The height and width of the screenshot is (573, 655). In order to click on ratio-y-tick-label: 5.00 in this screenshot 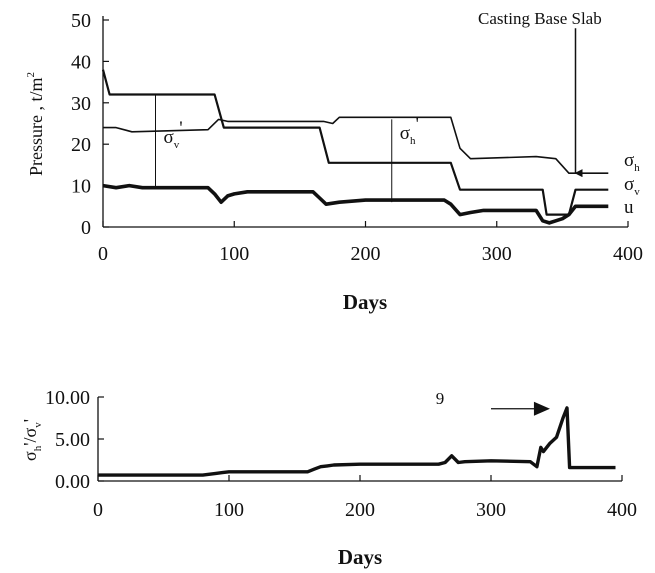, I will do `click(72, 440)`.